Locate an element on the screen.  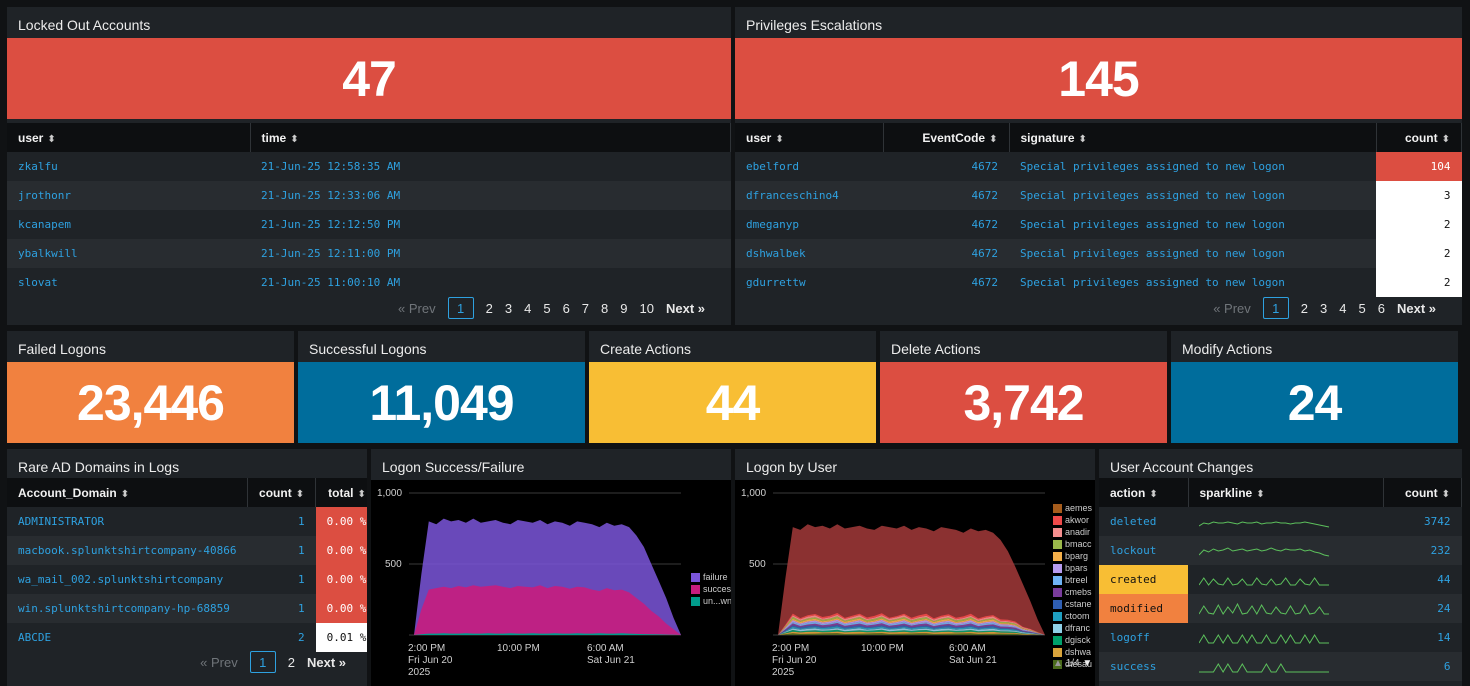
count-cell: 3 is located at coordinates (1419, 195).